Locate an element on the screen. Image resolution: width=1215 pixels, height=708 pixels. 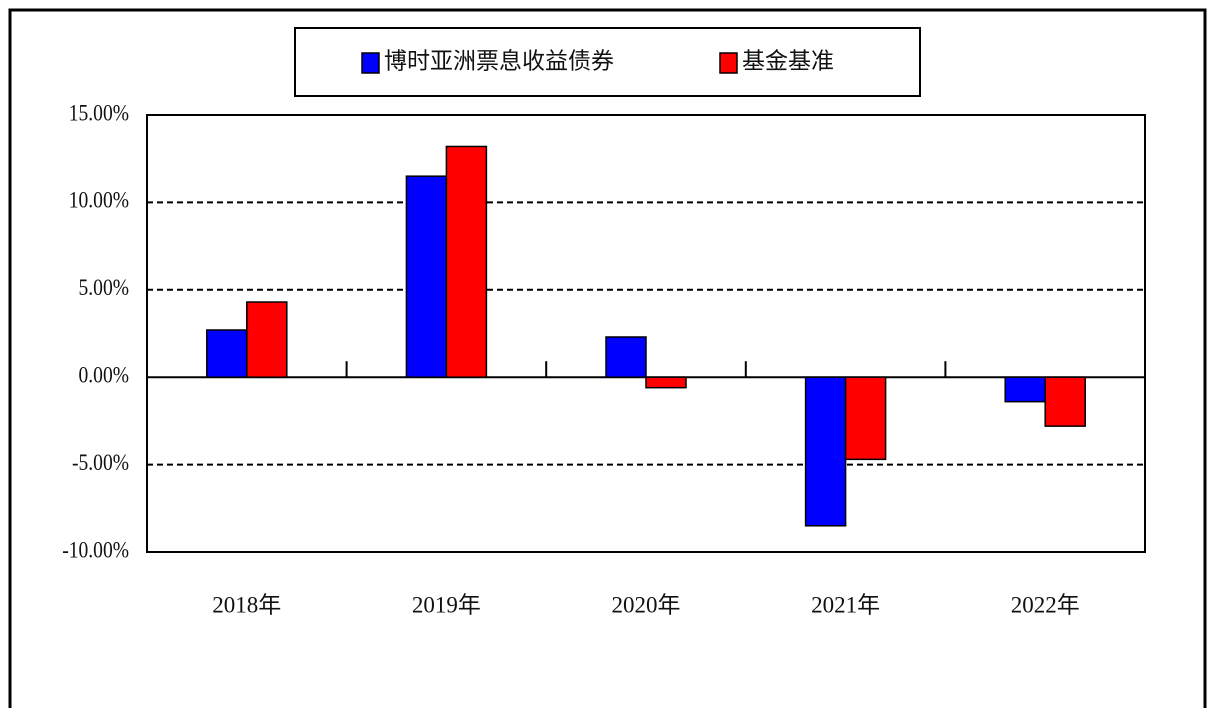
y-tick-label: -10.00% is located at coordinates (95, 550).